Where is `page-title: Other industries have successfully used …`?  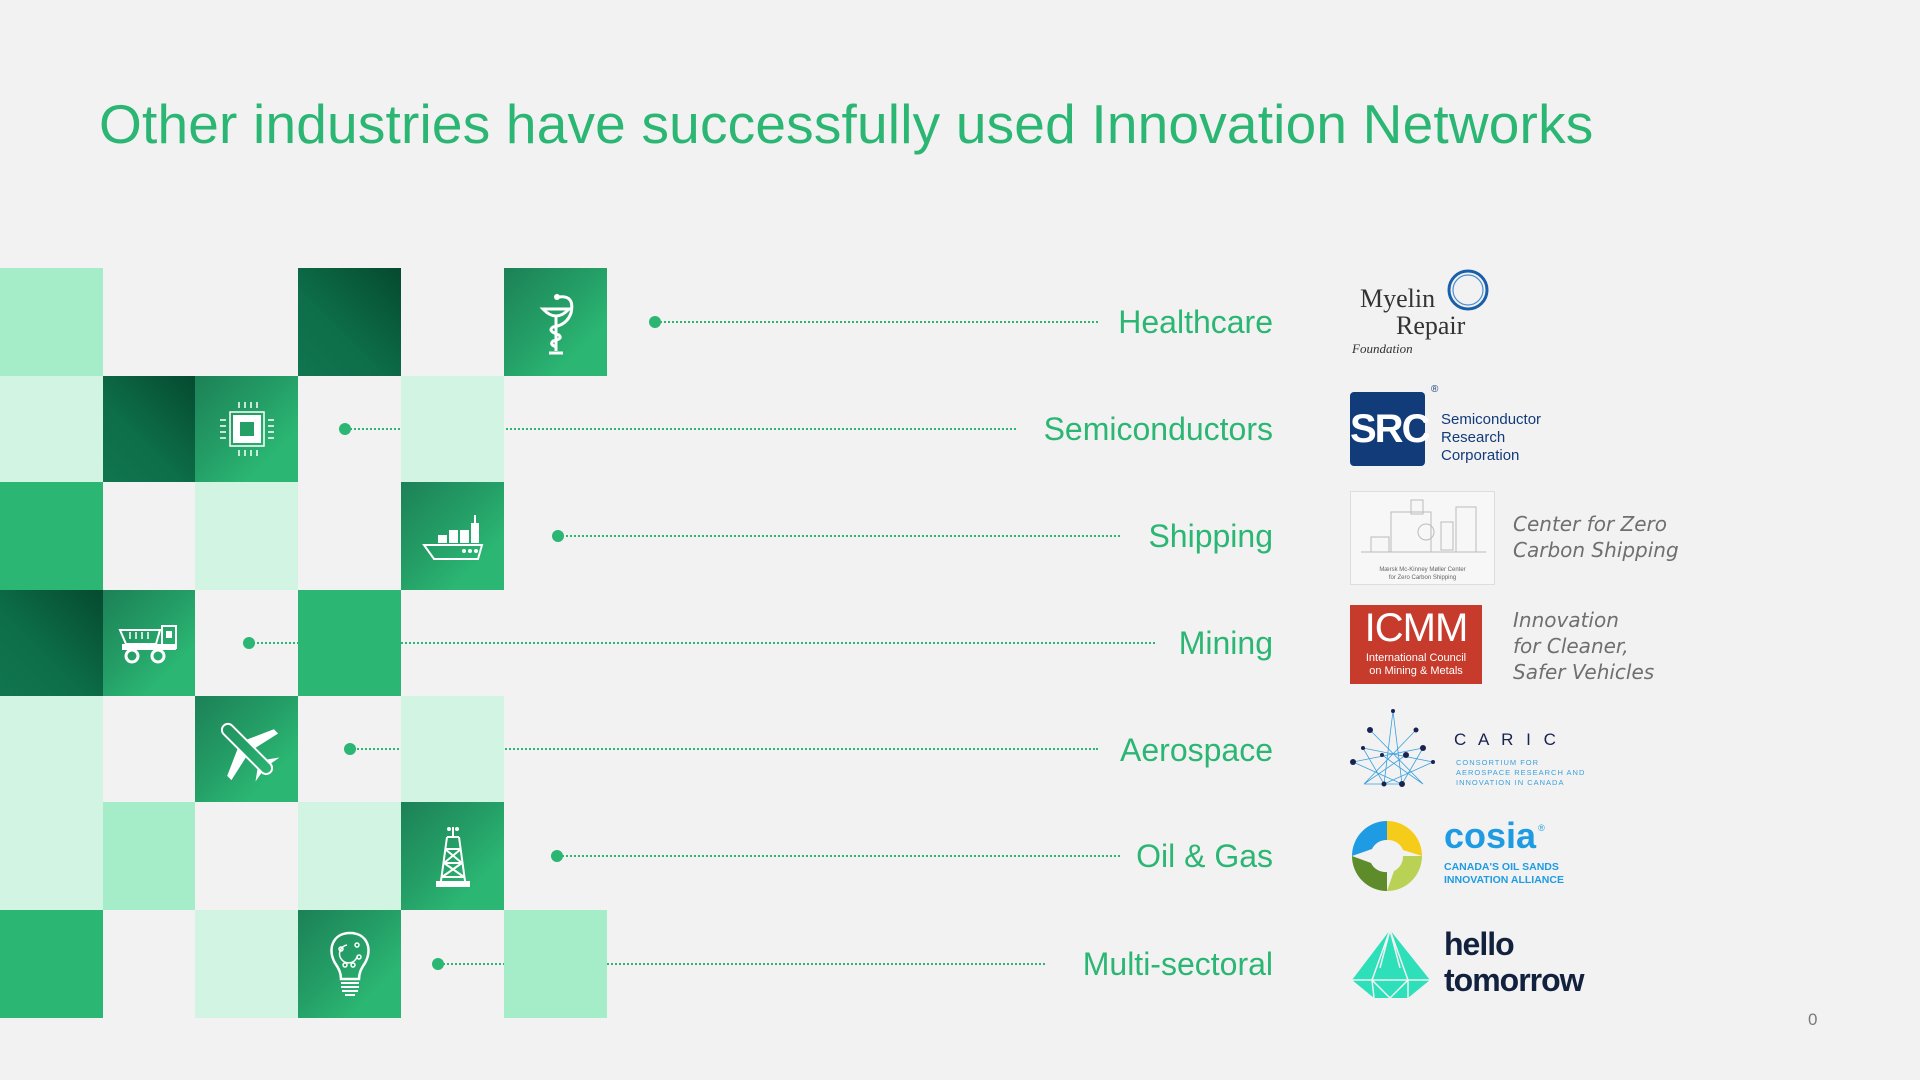
page-title: Other industries have successfully used … is located at coordinates (846, 124).